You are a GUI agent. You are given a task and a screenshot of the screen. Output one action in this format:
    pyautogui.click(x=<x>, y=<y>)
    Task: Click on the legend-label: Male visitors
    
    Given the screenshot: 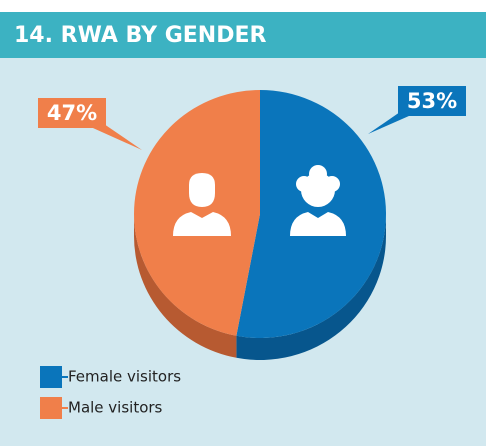 What is the action you would take?
    pyautogui.click(x=115, y=408)
    